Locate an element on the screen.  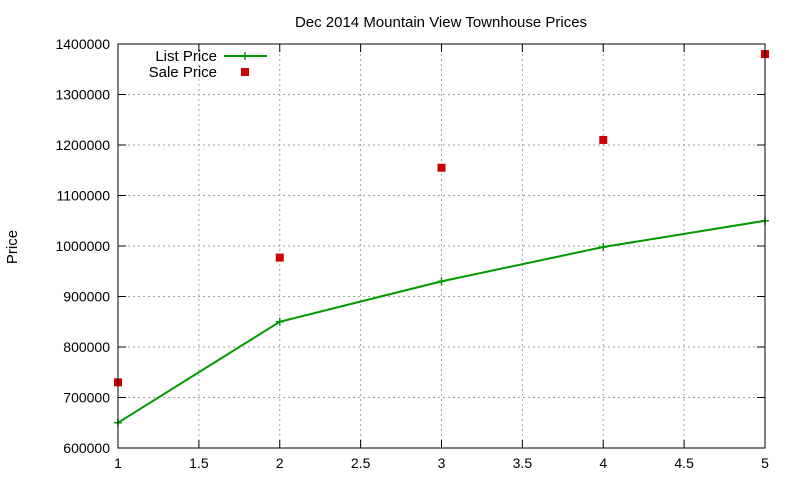
x-tick-label: 1 is located at coordinates (118, 463).